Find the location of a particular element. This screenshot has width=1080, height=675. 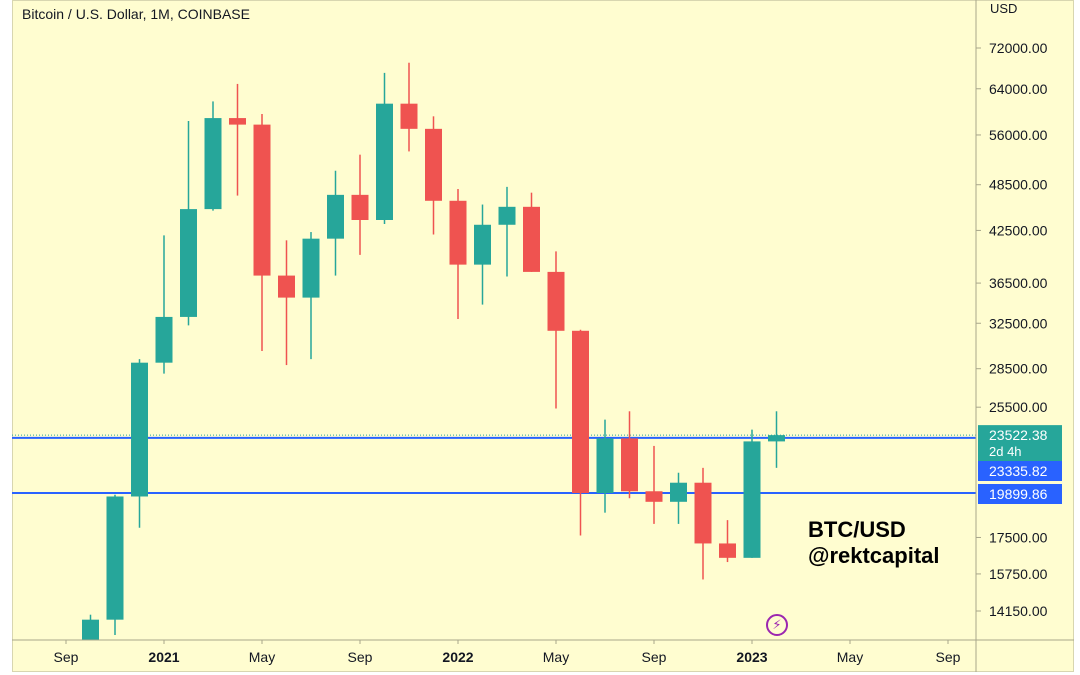

x-tick-label: 2022 is located at coordinates (457, 657).